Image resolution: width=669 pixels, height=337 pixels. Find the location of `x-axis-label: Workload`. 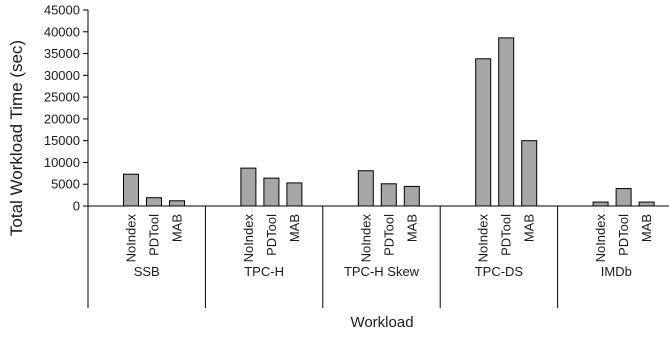

x-axis-label: Workload is located at coordinates (381, 322).